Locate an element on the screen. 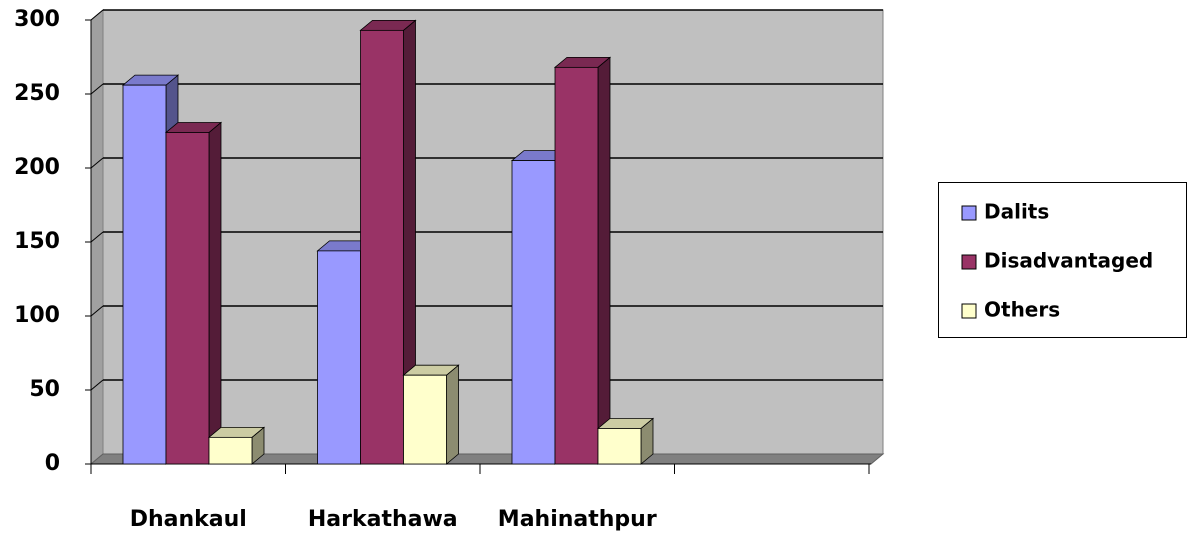  x-tick-label: Mahinathpur is located at coordinates (577, 519).